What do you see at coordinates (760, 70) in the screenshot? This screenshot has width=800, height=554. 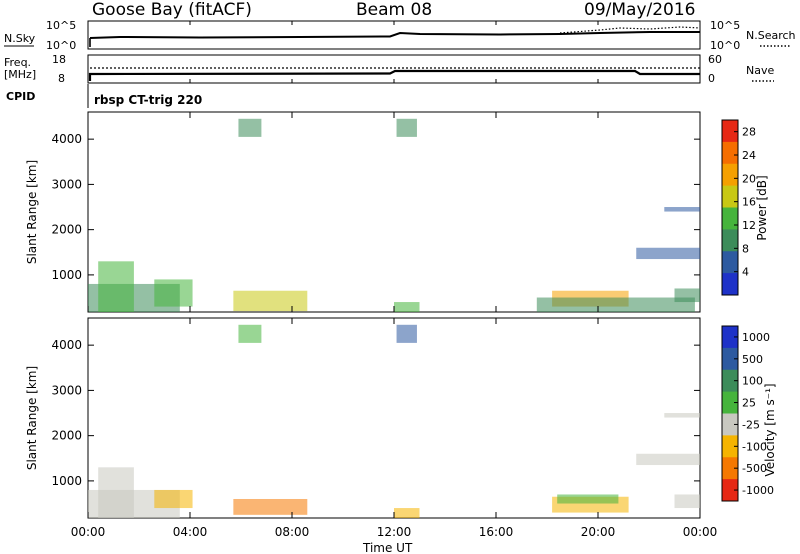 I see `nave-label: Nave` at bounding box center [760, 70].